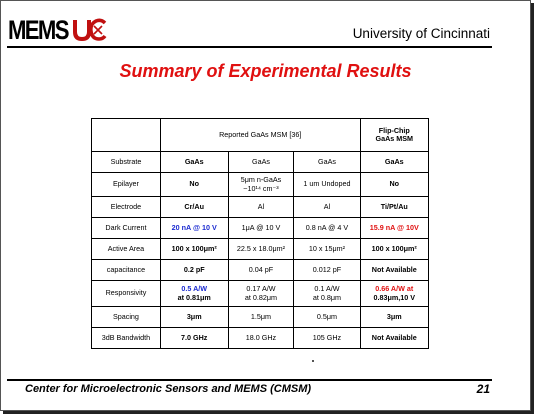 This screenshot has height=414, width=534. What do you see at coordinates (194, 228) in the screenshot?
I see `cell-col1: 20 nA @ 10 V` at bounding box center [194, 228].